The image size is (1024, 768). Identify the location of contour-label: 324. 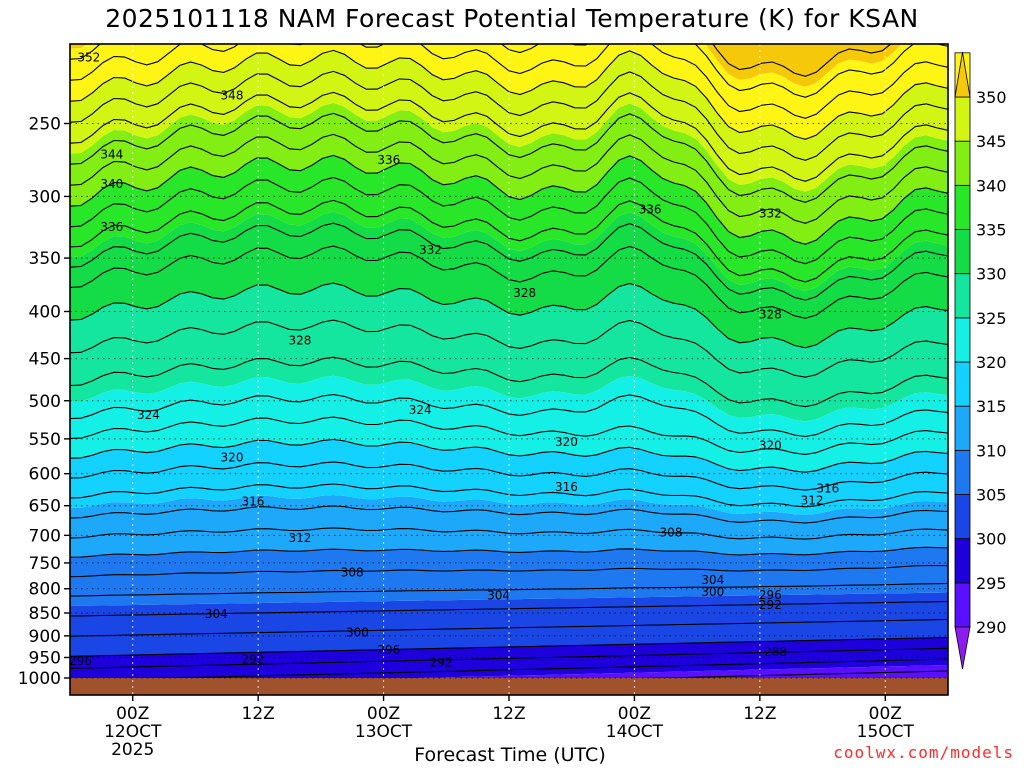
(420, 410).